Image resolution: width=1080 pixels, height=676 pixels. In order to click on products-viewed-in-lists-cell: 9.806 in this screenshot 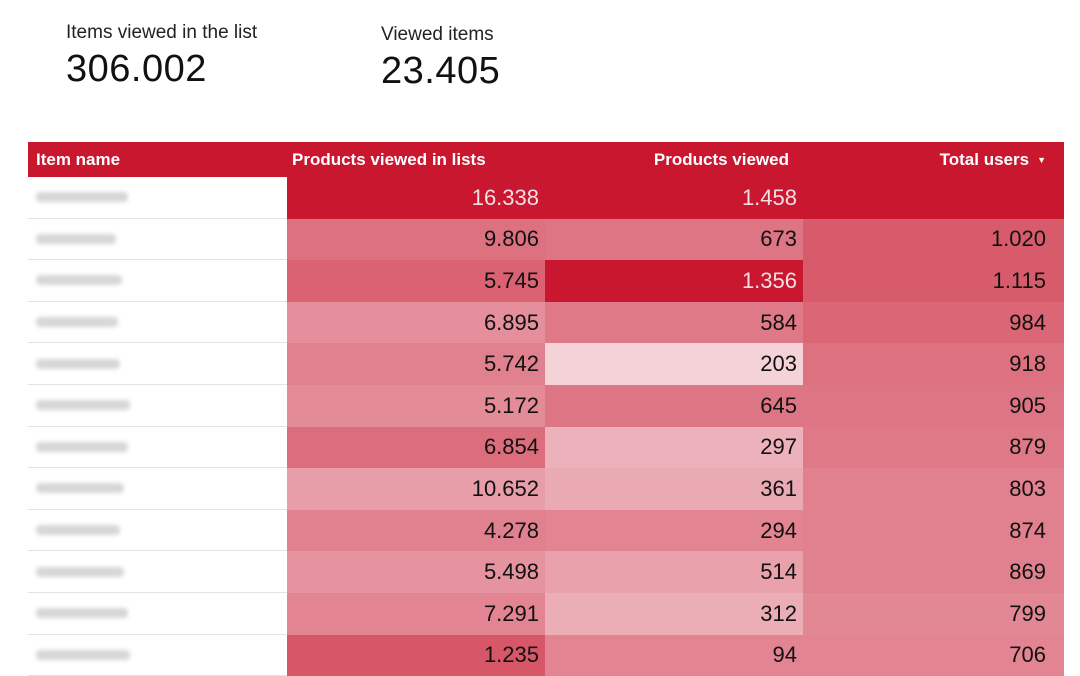, I will do `click(416, 239)`.